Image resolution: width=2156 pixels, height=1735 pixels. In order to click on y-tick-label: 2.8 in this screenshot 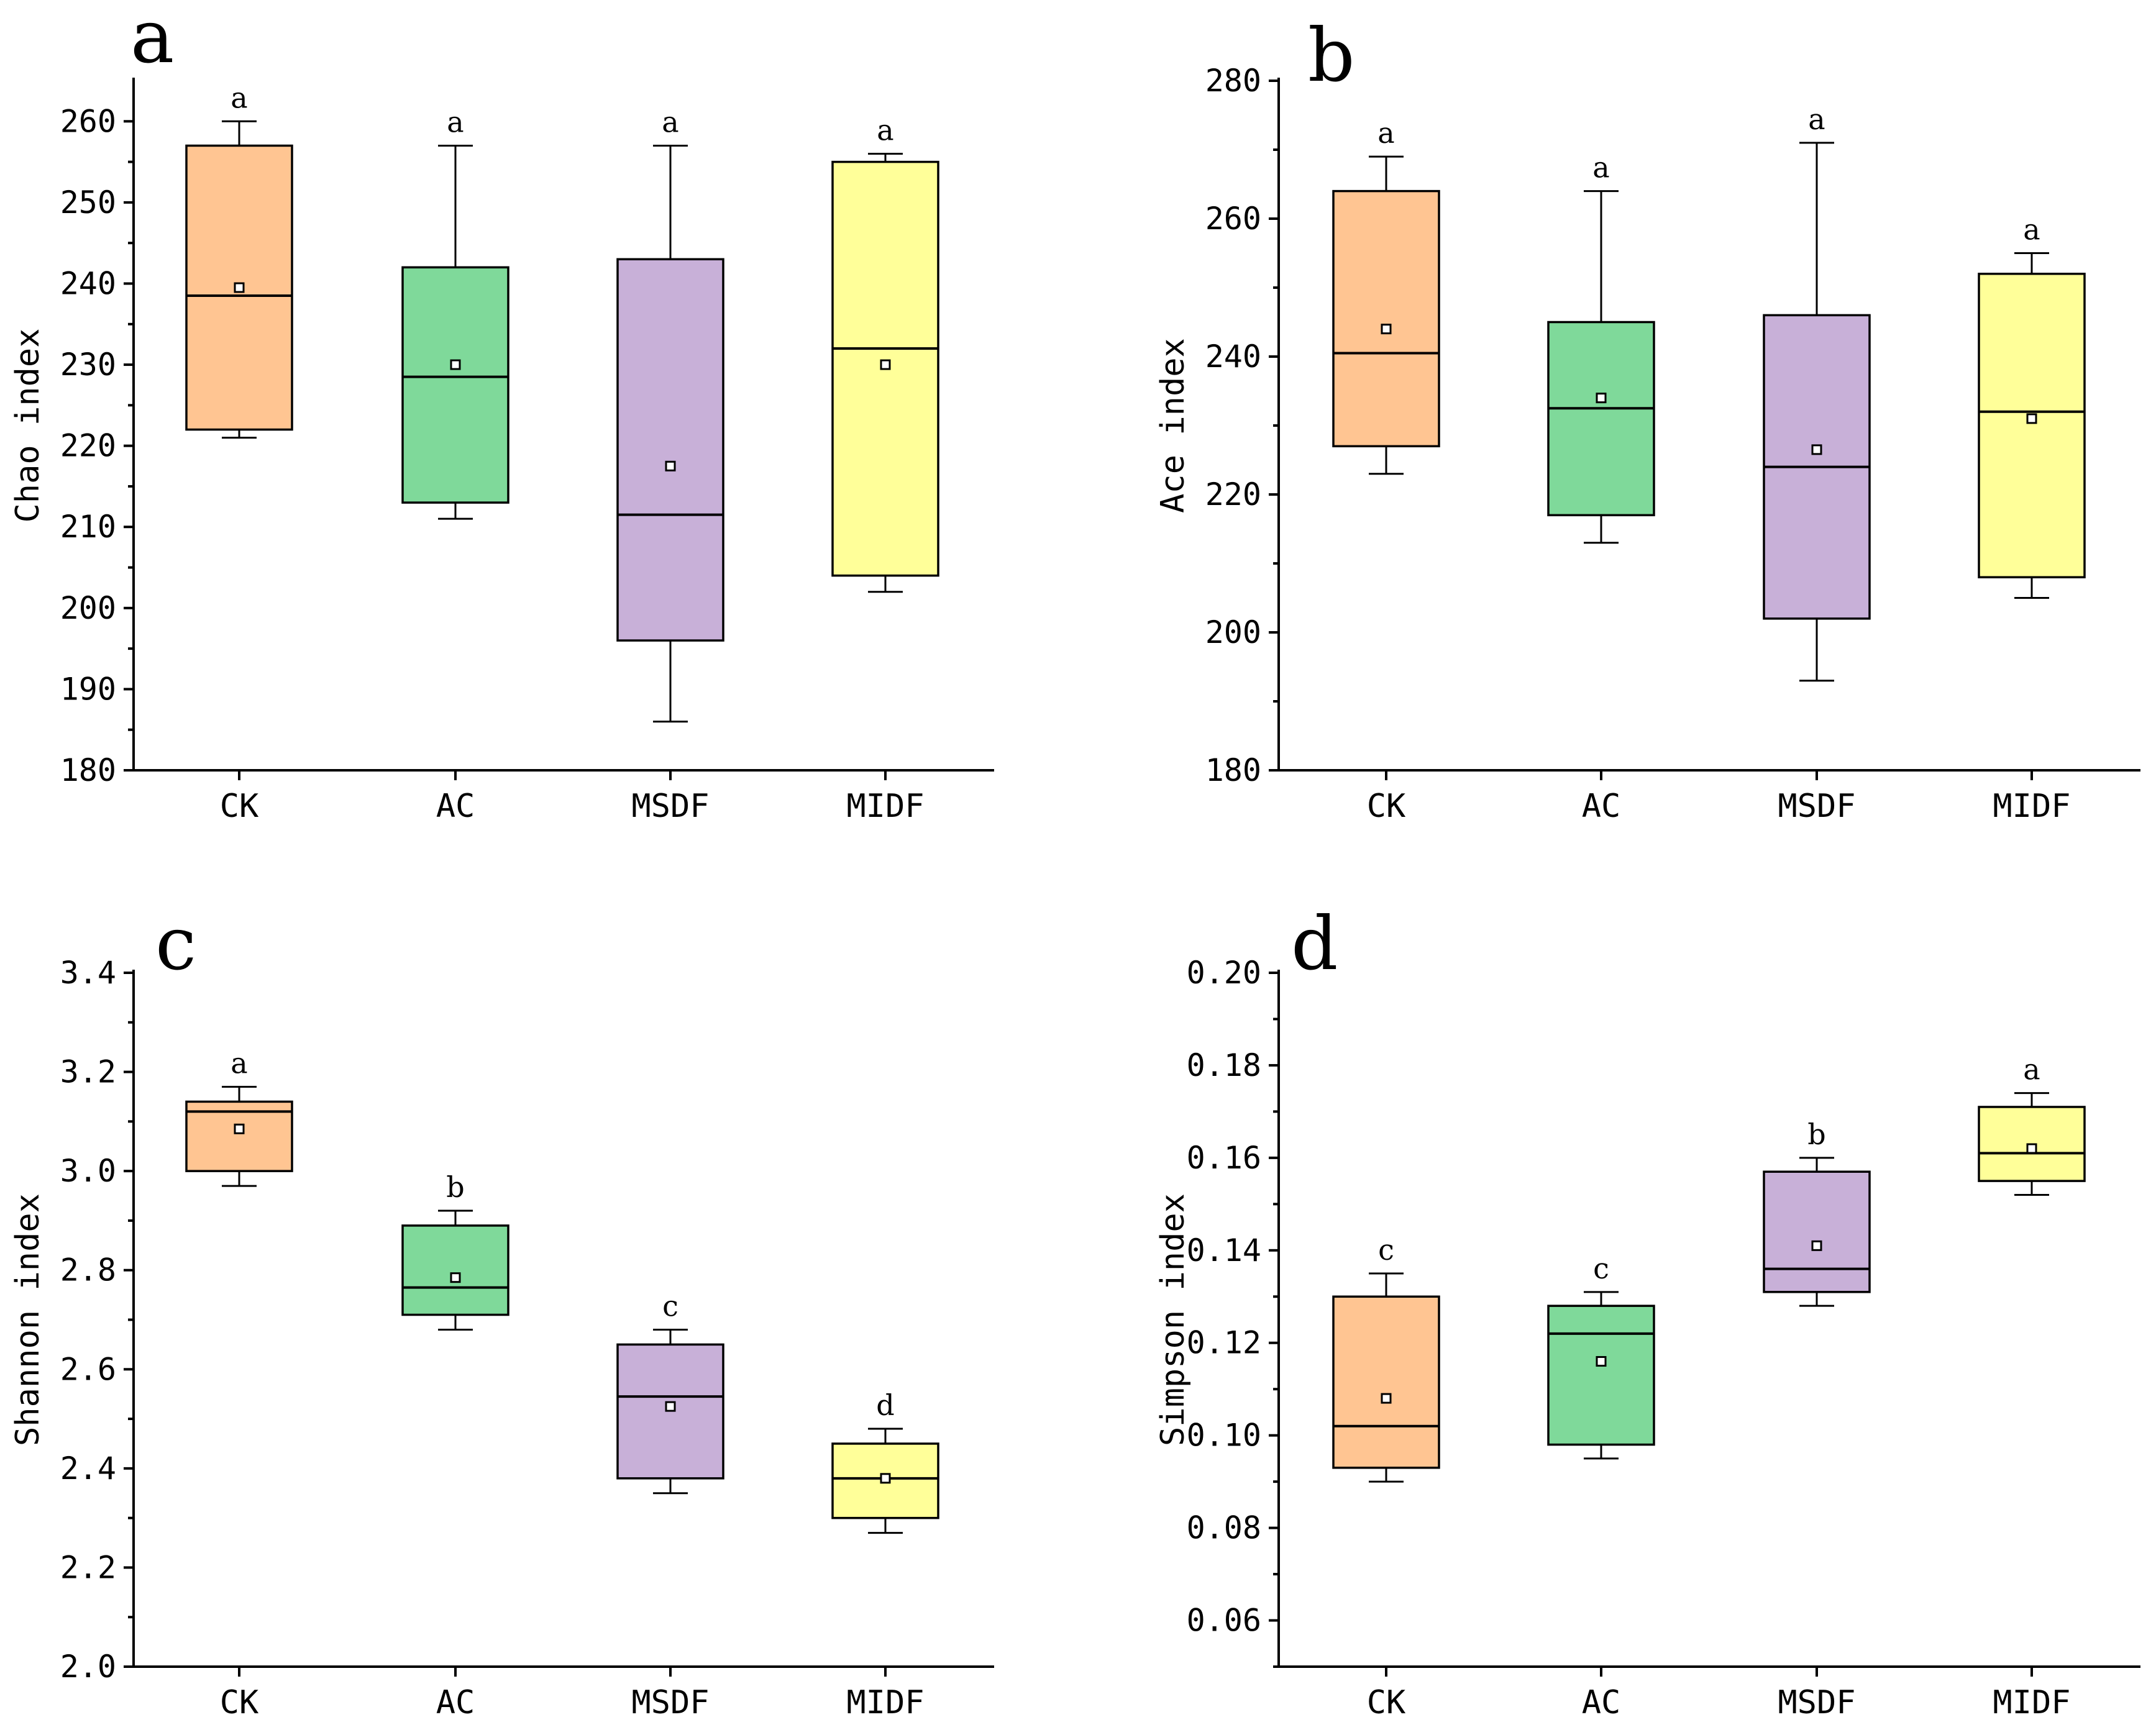, I will do `click(88, 1270)`.